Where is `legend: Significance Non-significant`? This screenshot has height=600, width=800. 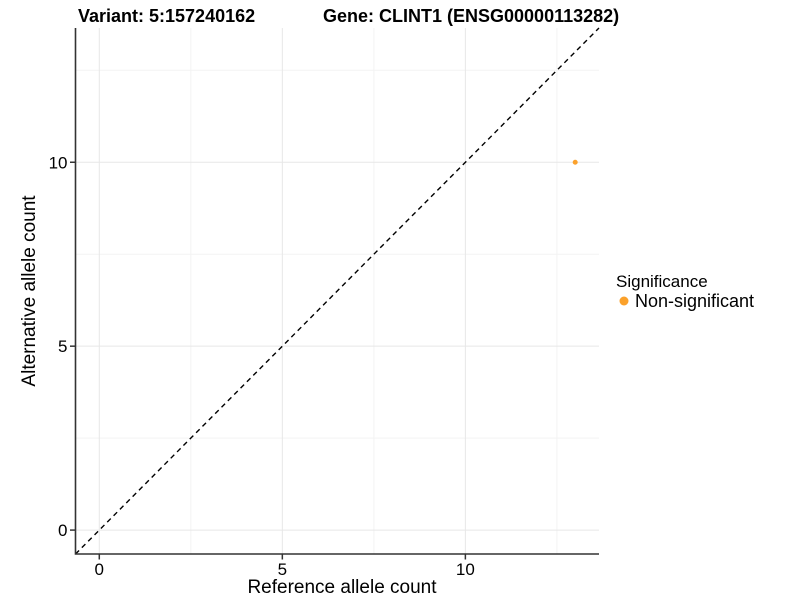 legend: Significance Non-significant is located at coordinates (685, 291).